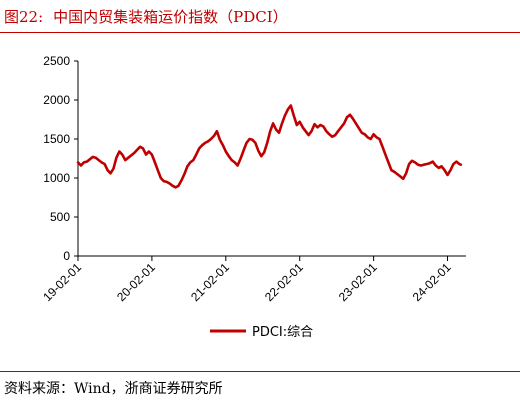 The height and width of the screenshot is (403, 520). What do you see at coordinates (66, 256) in the screenshot?
I see `y-tick-label: 0` at bounding box center [66, 256].